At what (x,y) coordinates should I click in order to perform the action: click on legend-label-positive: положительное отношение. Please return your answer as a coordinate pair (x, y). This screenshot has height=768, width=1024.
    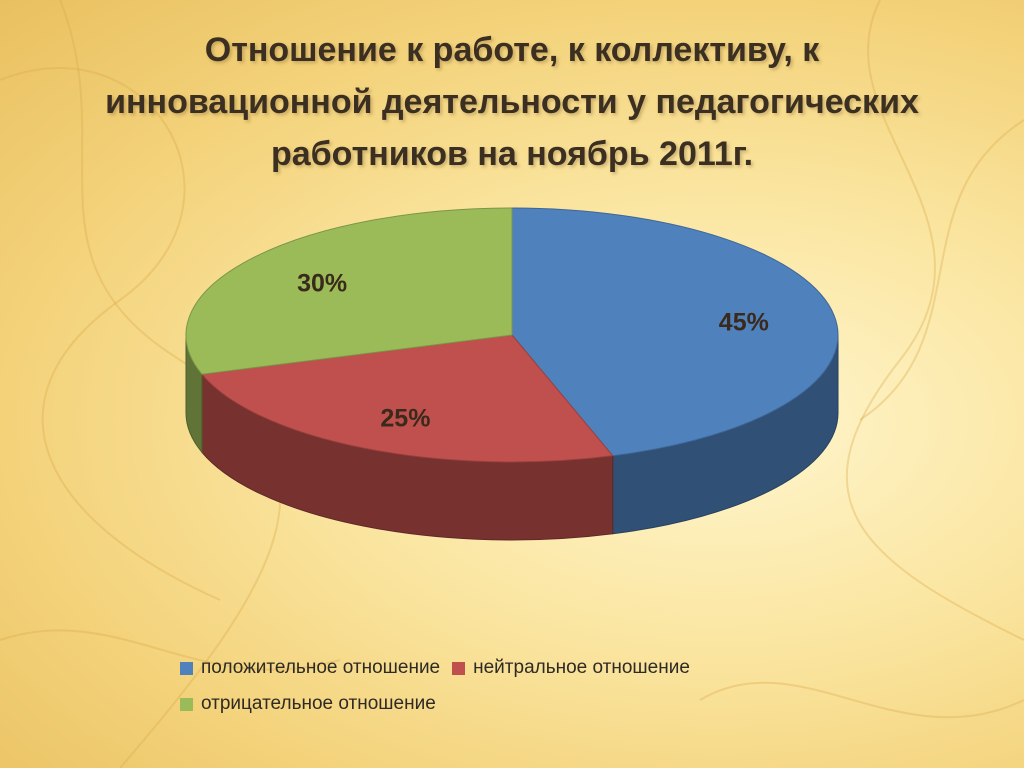
    Looking at the image, I should click on (321, 667).